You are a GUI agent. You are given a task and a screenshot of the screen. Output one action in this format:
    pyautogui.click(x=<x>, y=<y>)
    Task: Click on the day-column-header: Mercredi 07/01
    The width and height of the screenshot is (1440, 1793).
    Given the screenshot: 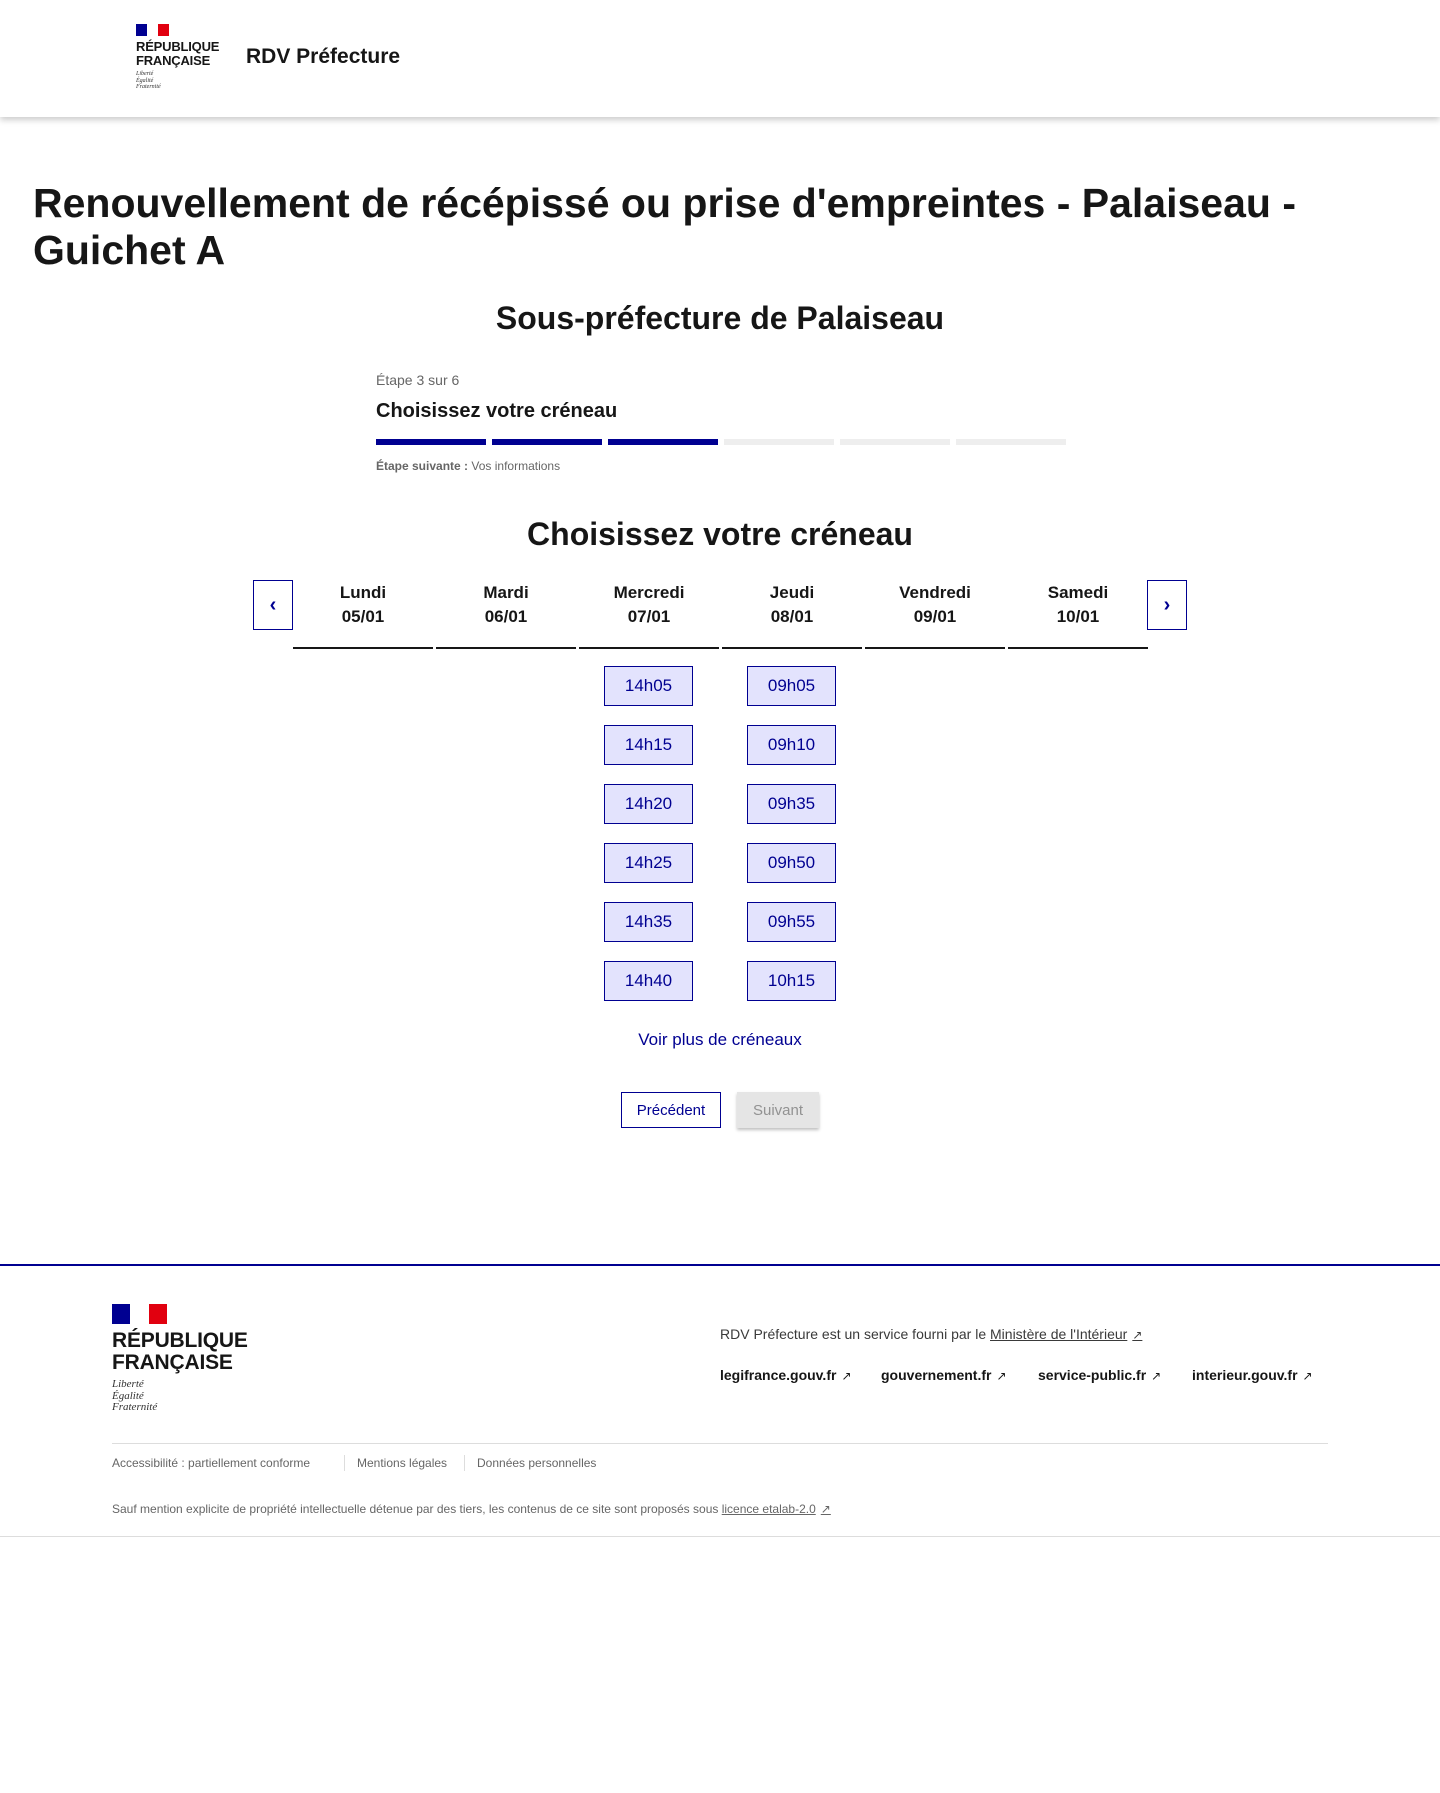 What is the action you would take?
    pyautogui.click(x=649, y=614)
    